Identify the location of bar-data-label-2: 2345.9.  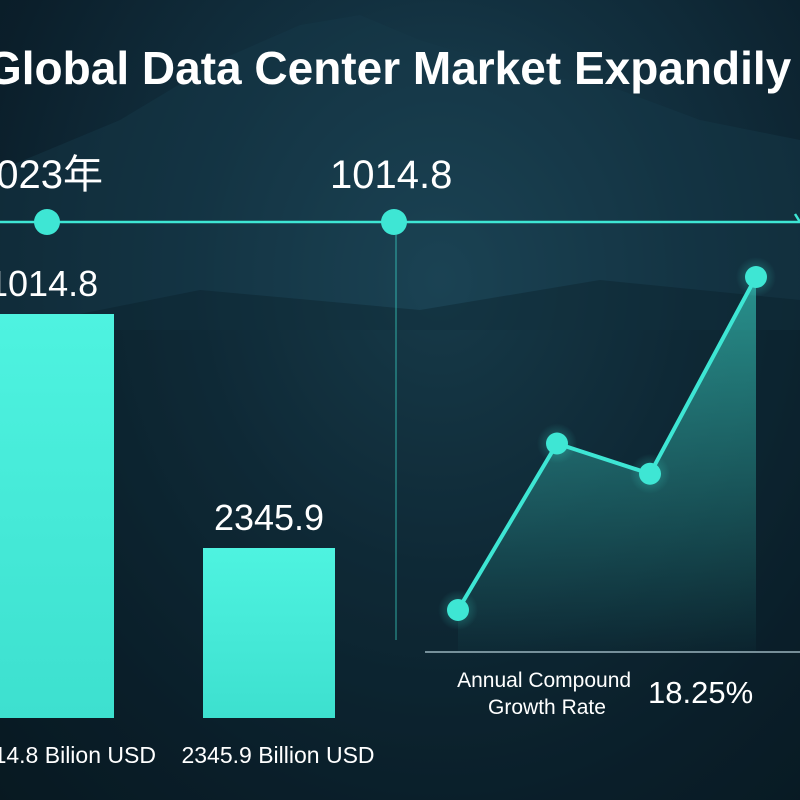
(269, 517).